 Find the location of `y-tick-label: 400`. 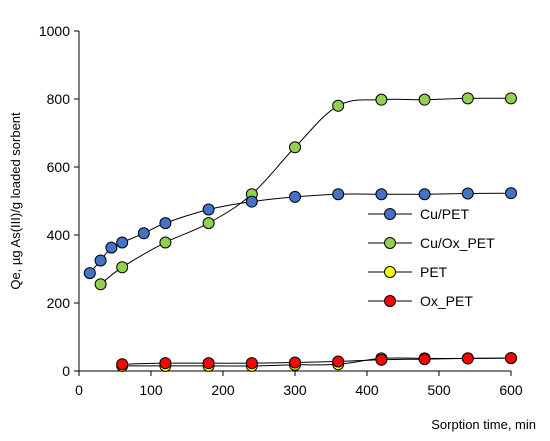

y-tick-label: 400 is located at coordinates (59, 235).